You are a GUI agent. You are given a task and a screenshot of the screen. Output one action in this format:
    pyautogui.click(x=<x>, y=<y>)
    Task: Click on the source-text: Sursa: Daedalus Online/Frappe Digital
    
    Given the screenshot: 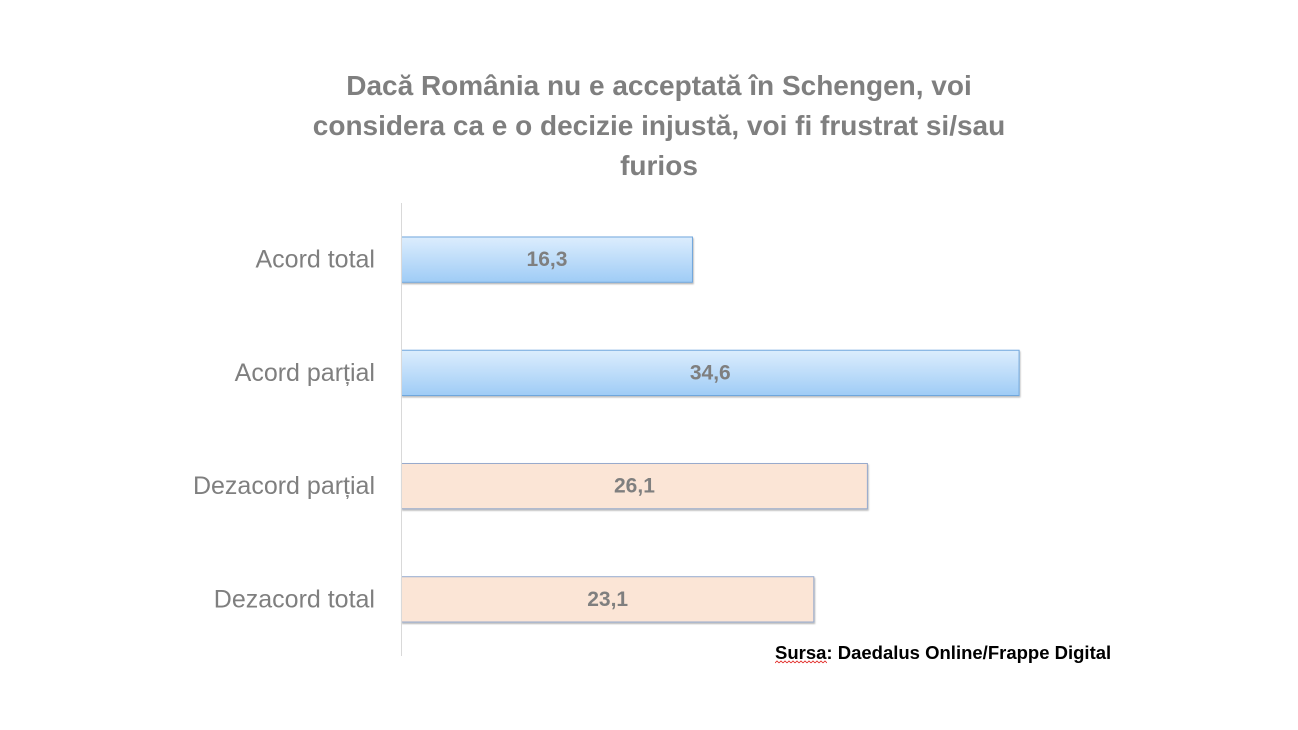 What is the action you would take?
    pyautogui.click(x=943, y=652)
    